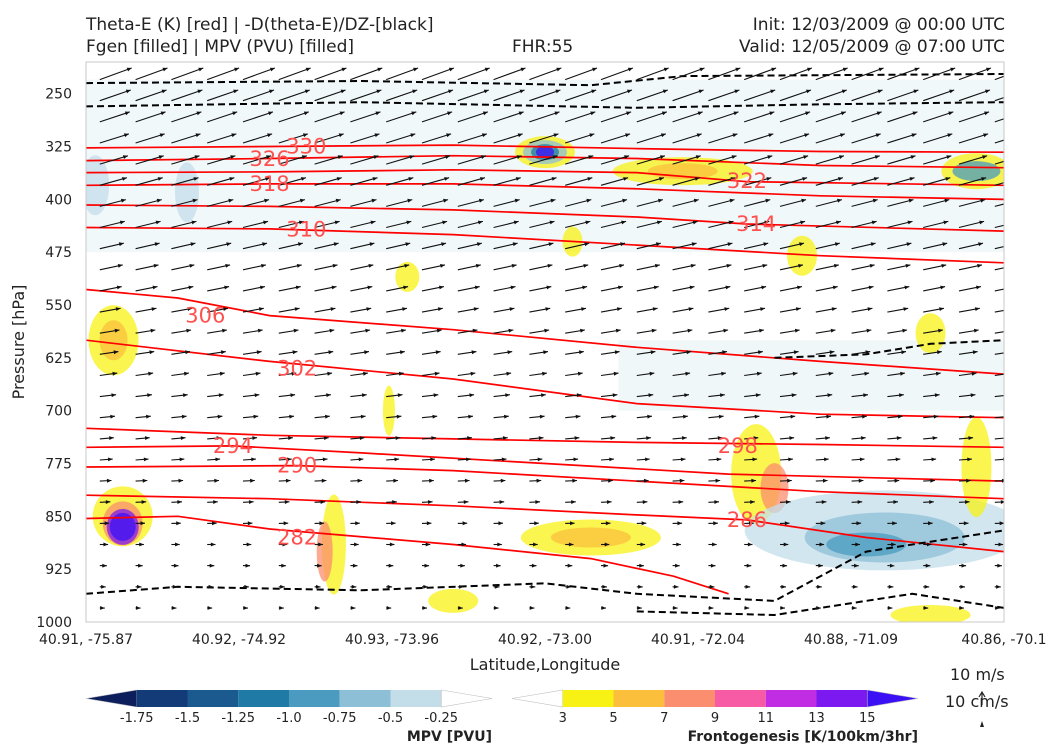 Image resolution: width=1050 pixels, height=750 pixels. Describe the element at coordinates (545, 105) in the screenshot. I see `dz-contour` at that location.